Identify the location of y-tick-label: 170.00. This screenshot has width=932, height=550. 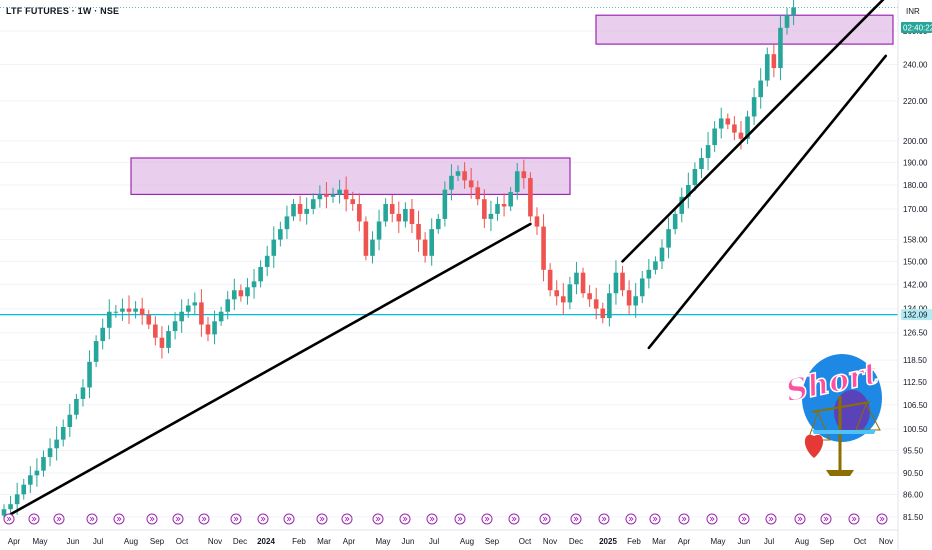
(915, 209).